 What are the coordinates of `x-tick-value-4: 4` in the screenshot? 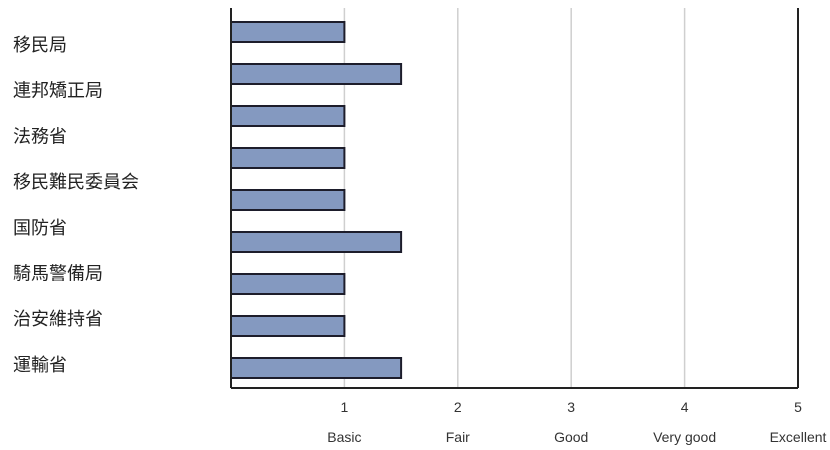 It's located at (685, 407).